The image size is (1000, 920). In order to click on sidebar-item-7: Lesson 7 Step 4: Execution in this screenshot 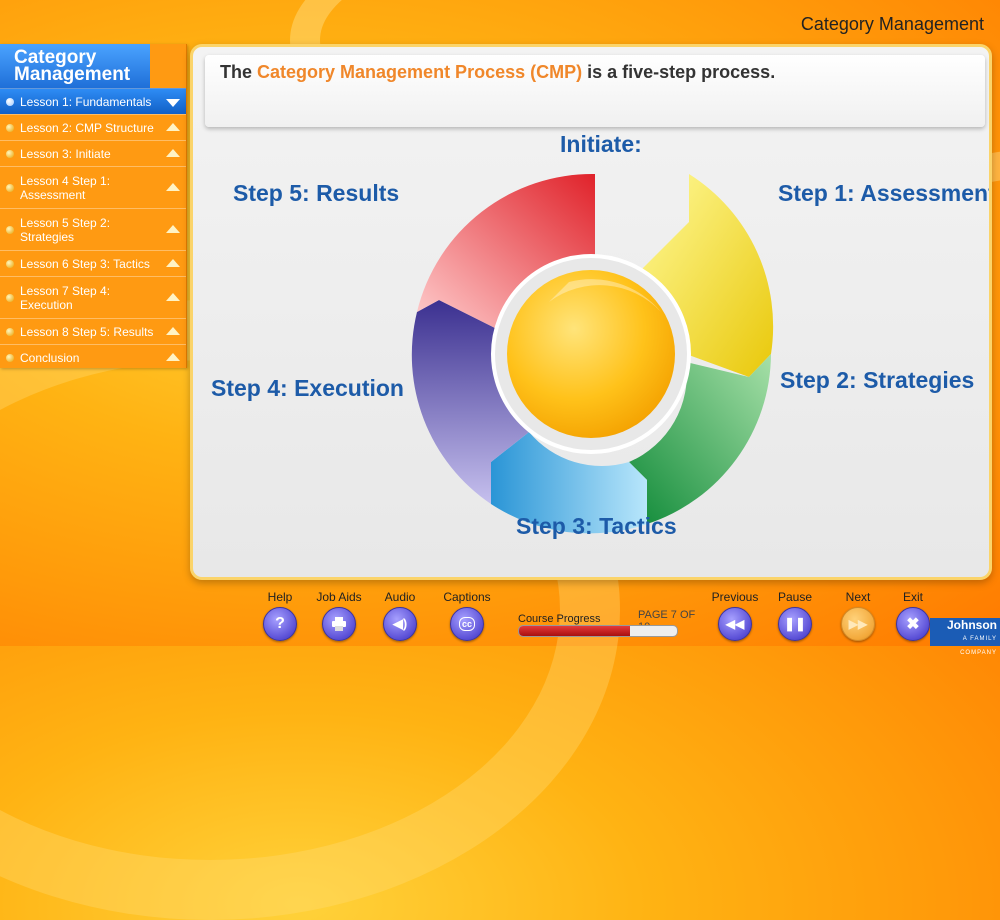, I will do `click(93, 297)`.